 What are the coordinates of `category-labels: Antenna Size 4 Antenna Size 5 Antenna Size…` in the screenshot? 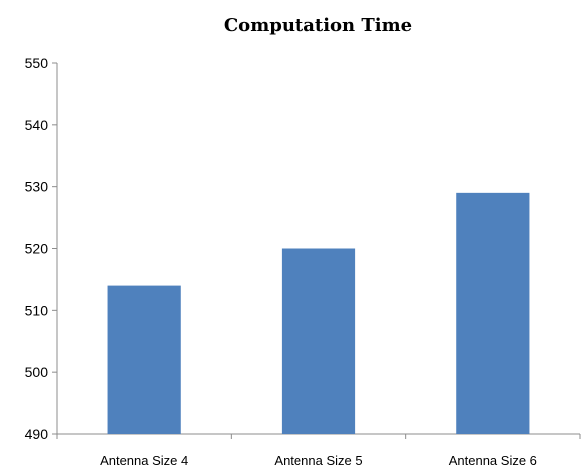 It's located at (318, 460).